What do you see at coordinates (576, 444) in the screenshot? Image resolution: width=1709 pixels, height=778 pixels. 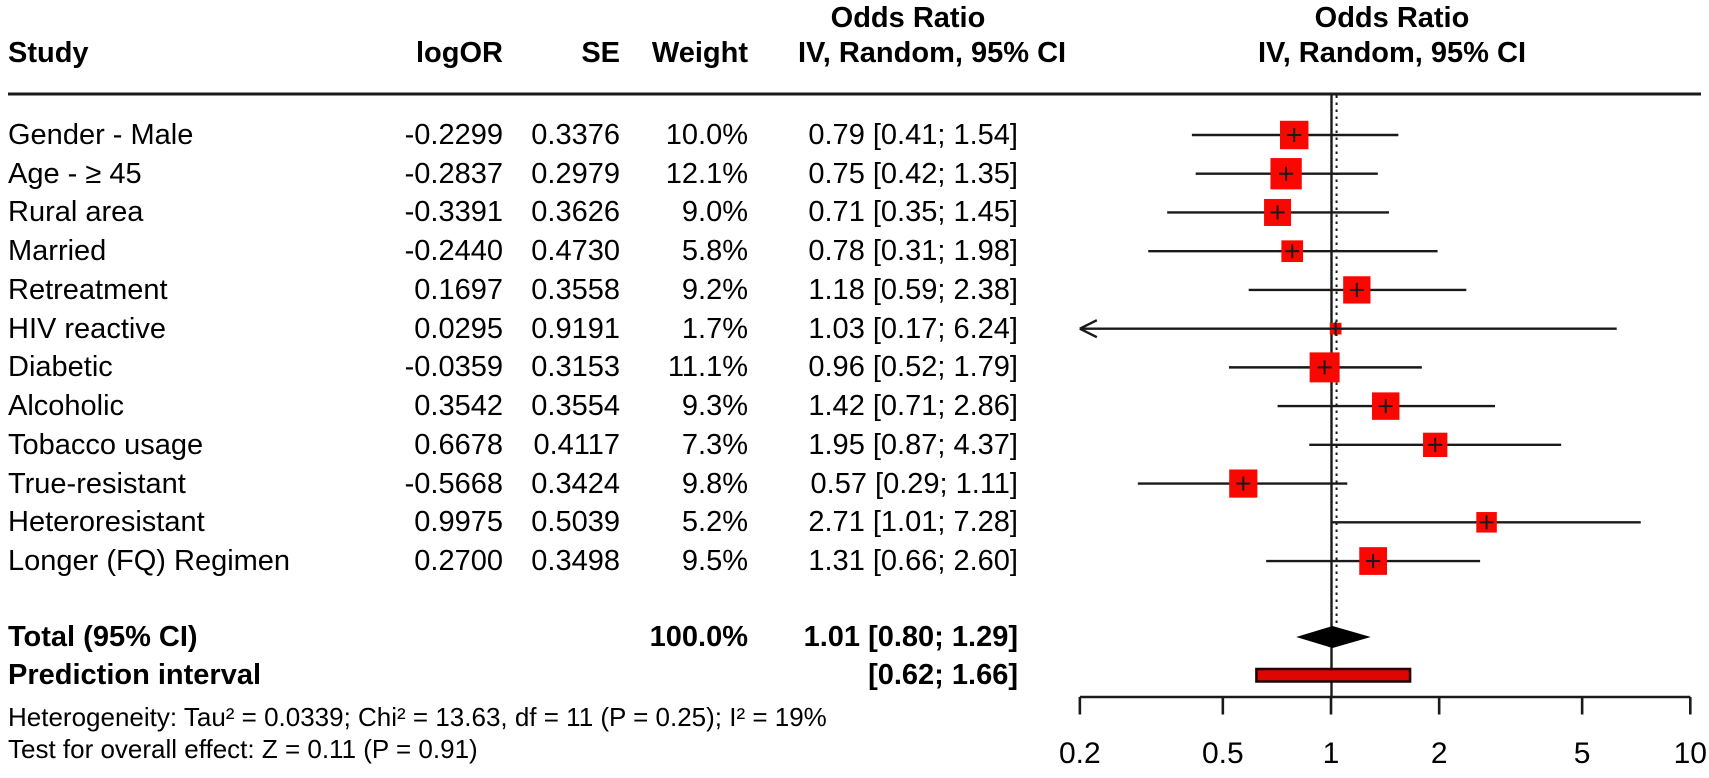 I see `se-value: 0.4117` at bounding box center [576, 444].